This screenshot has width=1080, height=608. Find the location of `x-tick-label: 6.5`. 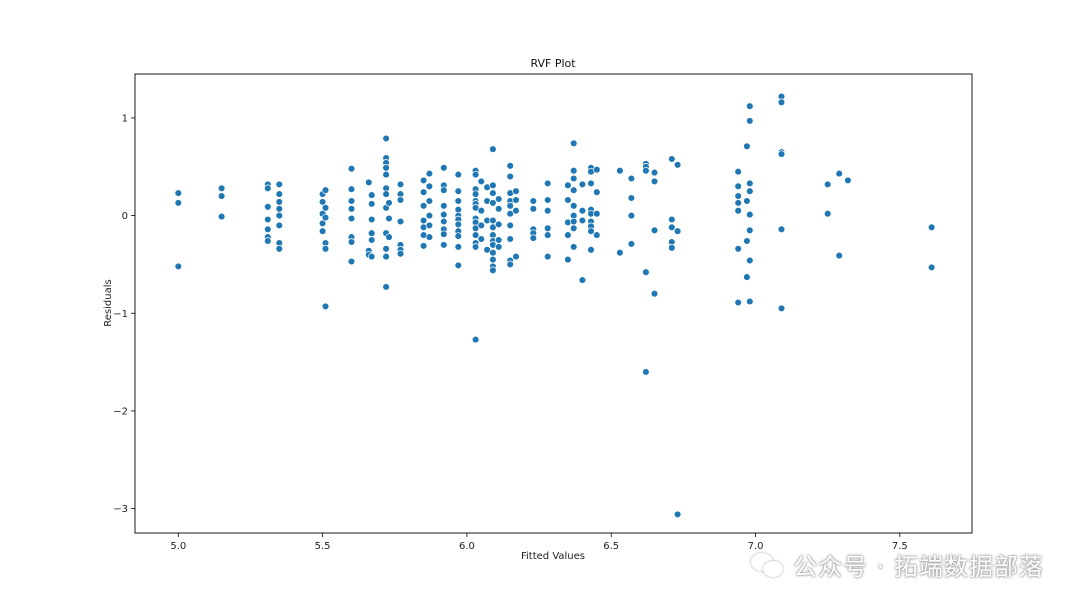

x-tick-label: 6.5 is located at coordinates (611, 546).